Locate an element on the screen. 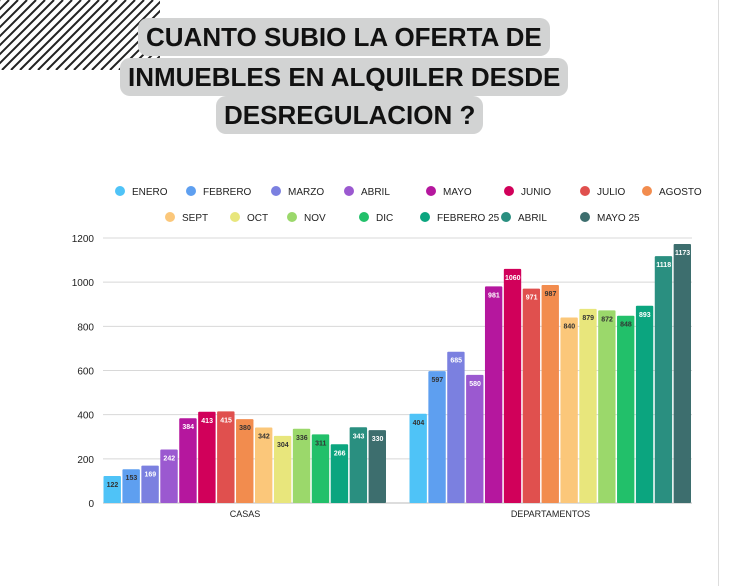 The height and width of the screenshot is (586, 730). title-line-2: INMUEBLES EN ALQUILER DESDE is located at coordinates (344, 77).